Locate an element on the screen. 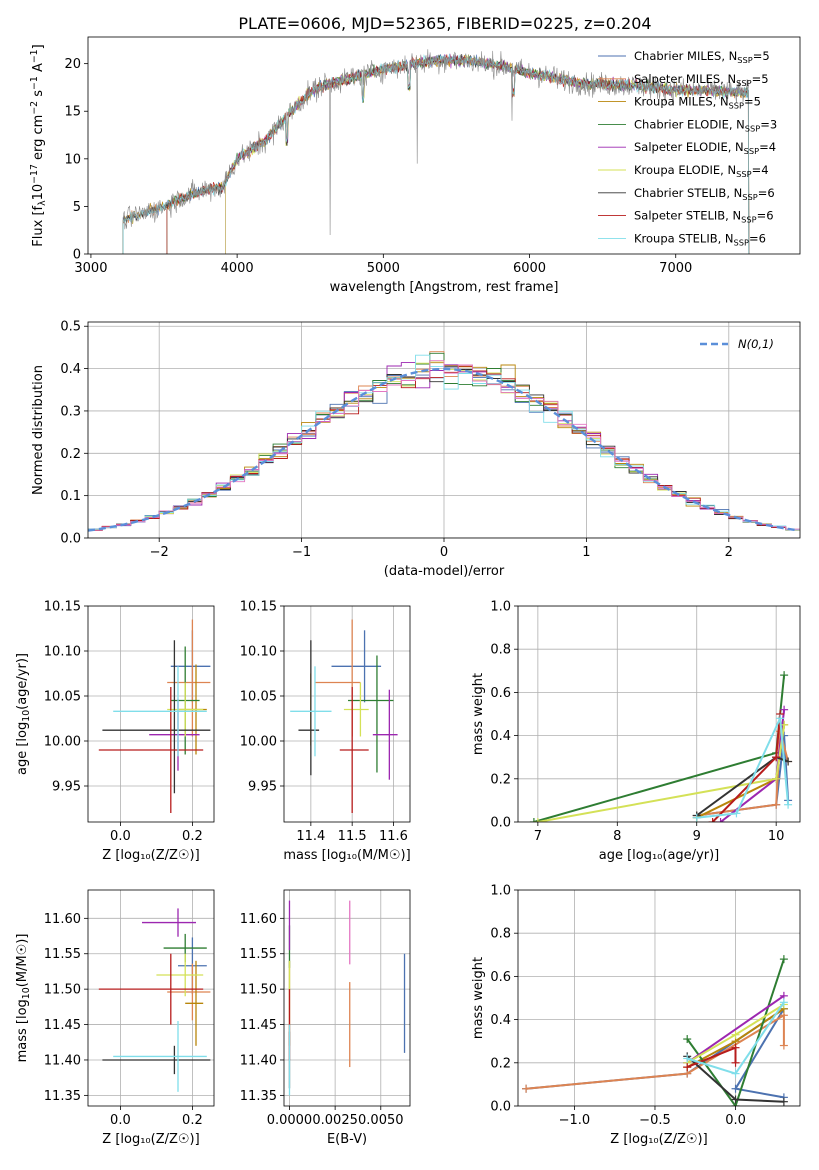  reference-legend-label: N(0,1) is located at coordinates (756, 344).